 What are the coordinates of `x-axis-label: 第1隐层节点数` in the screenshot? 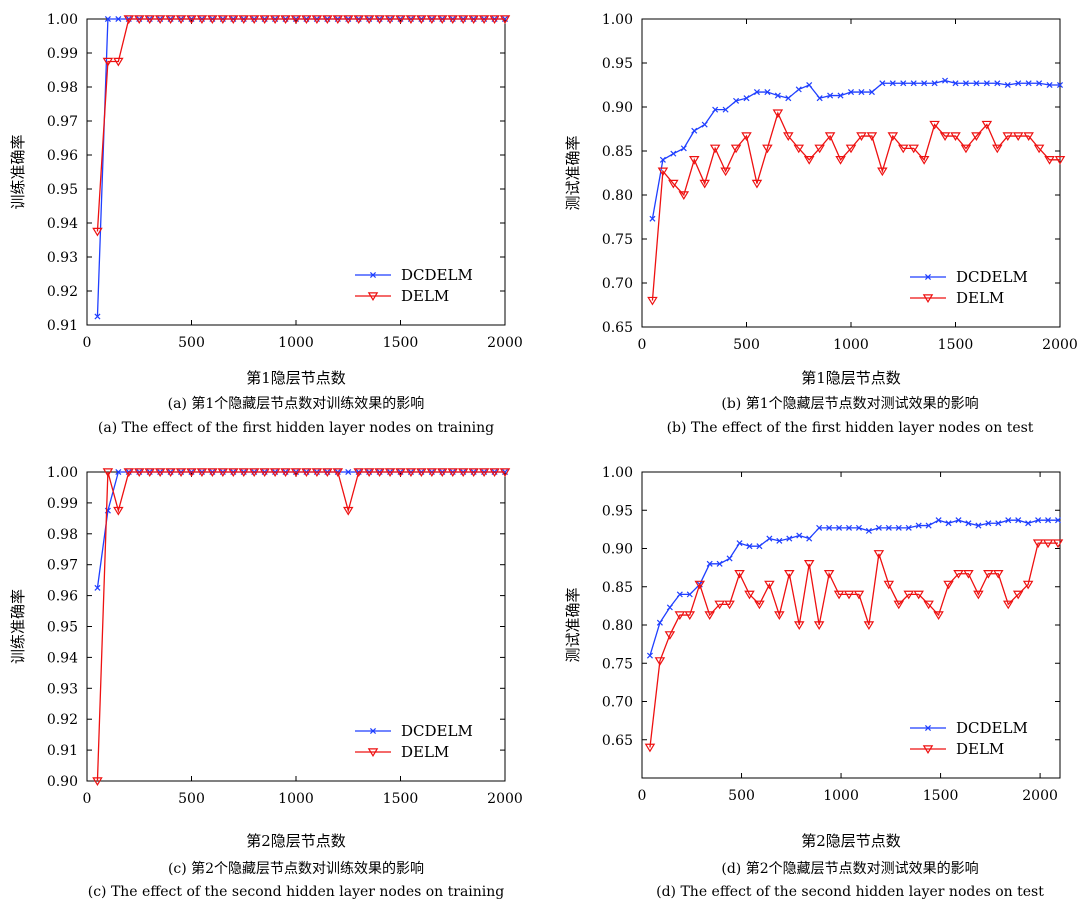 It's located at (296, 378).